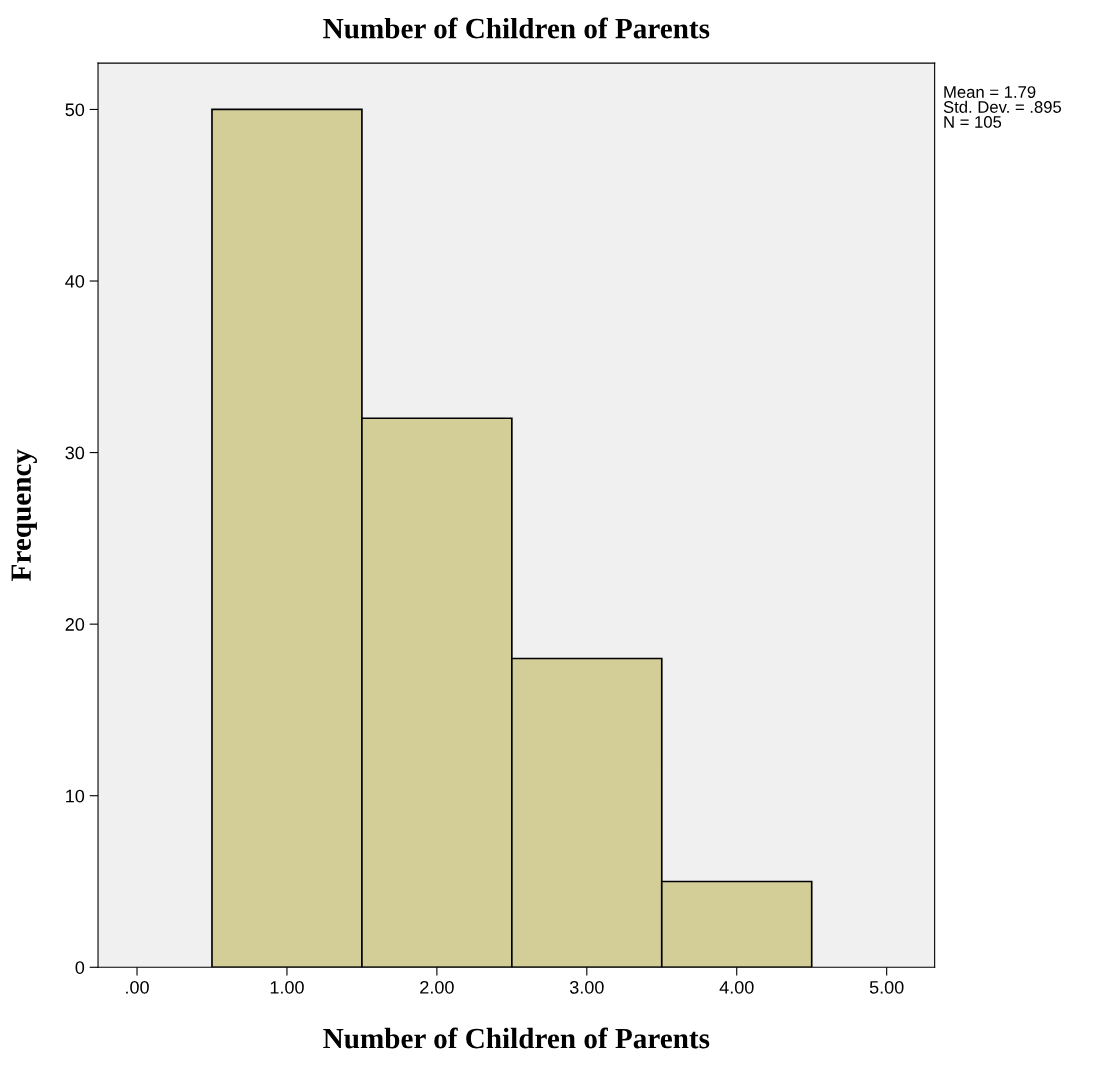 The width and height of the screenshot is (1114, 1070). What do you see at coordinates (75, 453) in the screenshot?
I see `y-tick-label: 30` at bounding box center [75, 453].